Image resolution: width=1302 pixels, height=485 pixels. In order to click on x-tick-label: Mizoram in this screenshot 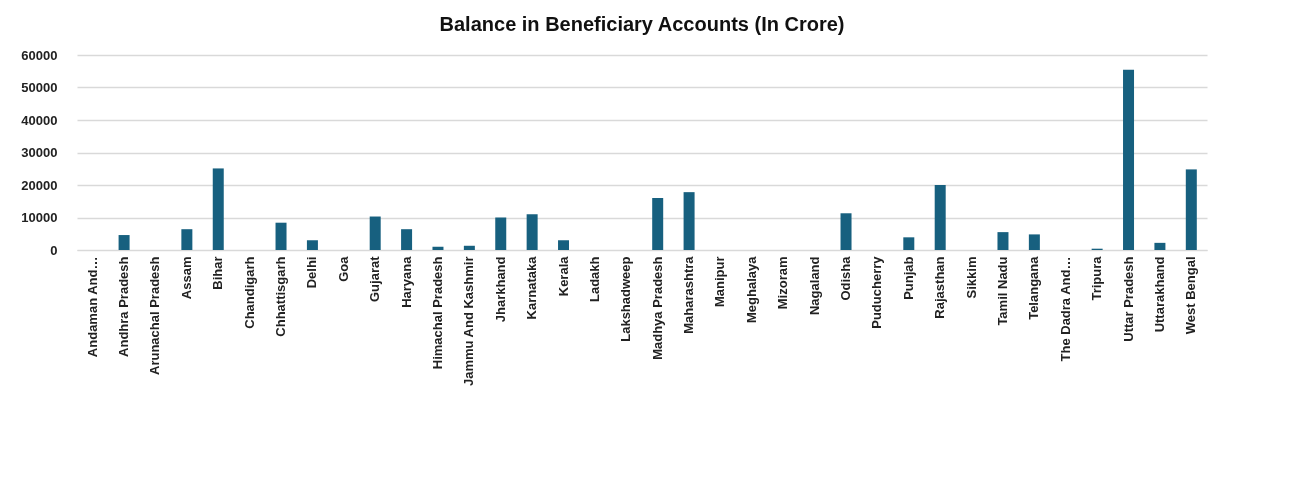, I will do `click(783, 283)`.